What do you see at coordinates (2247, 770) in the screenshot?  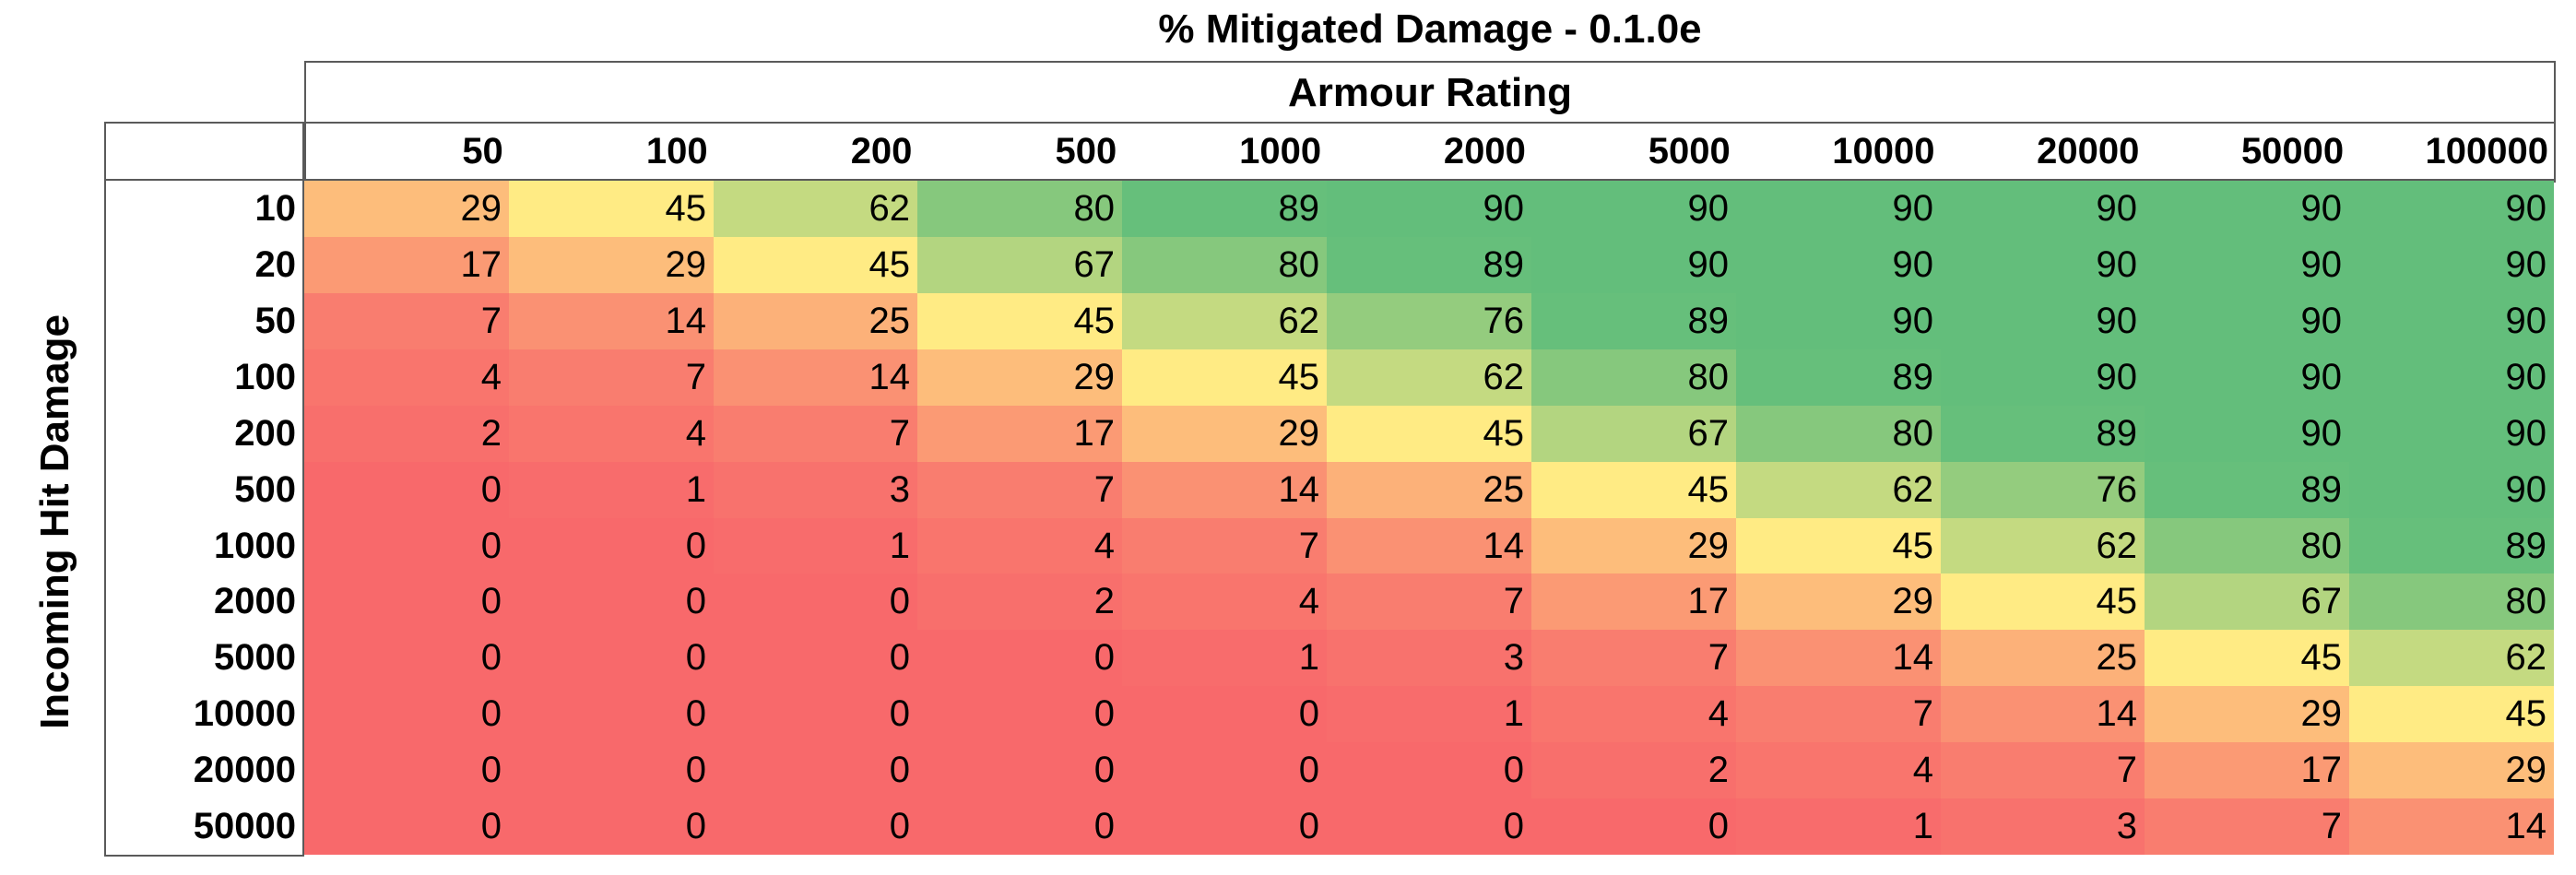 I see `heatmap-cell: 17` at bounding box center [2247, 770].